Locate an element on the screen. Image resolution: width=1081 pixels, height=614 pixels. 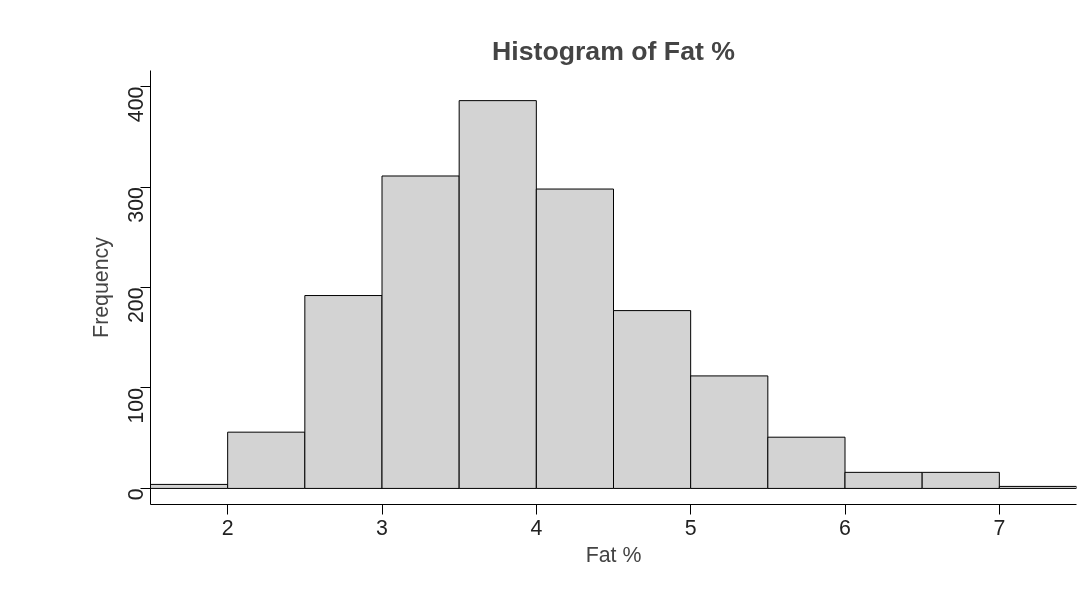
y-axis-title: Frequency is located at coordinates (100, 287).